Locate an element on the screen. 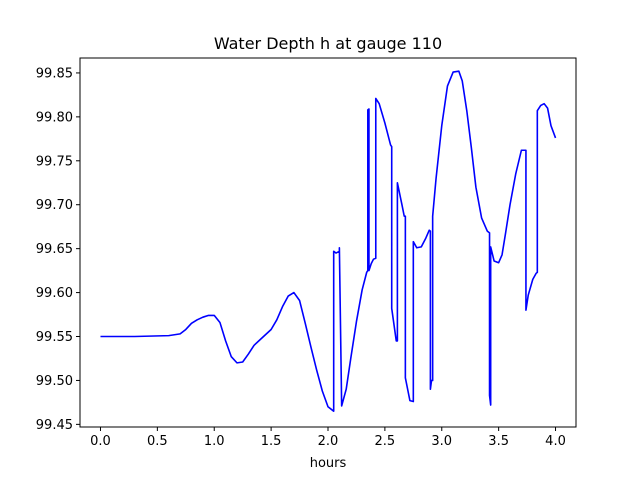  x-axis: 0.0 0.5 1.0 1.5 2.0 2.5 3.0 3.5 4.0 is located at coordinates (328, 438).